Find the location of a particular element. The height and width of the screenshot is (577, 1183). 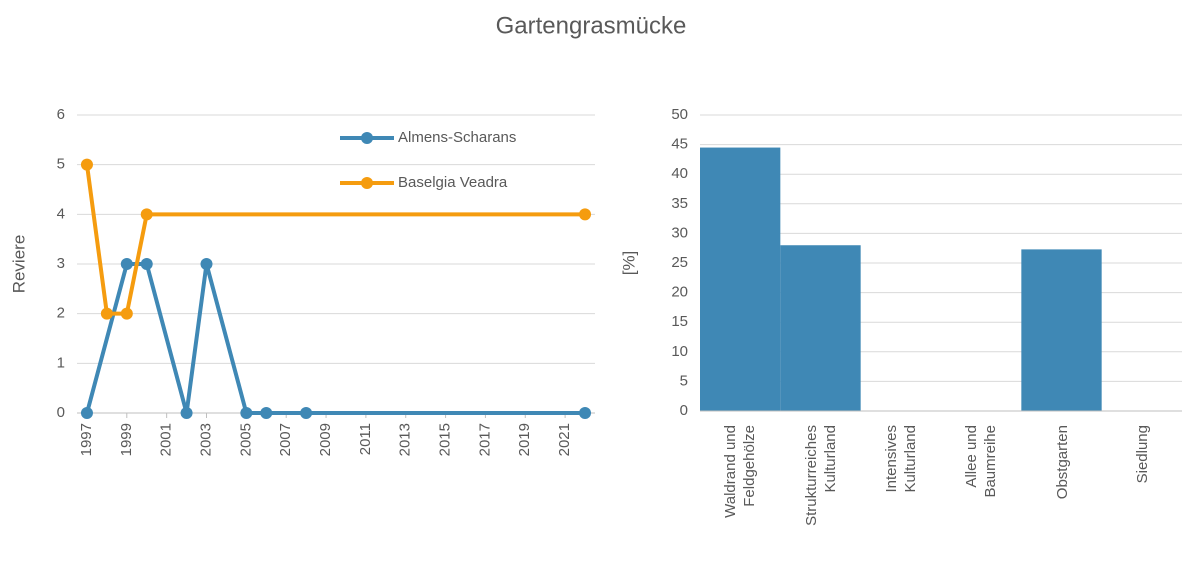

x-tick-label: Obstgarten is located at coordinates (1061, 462).